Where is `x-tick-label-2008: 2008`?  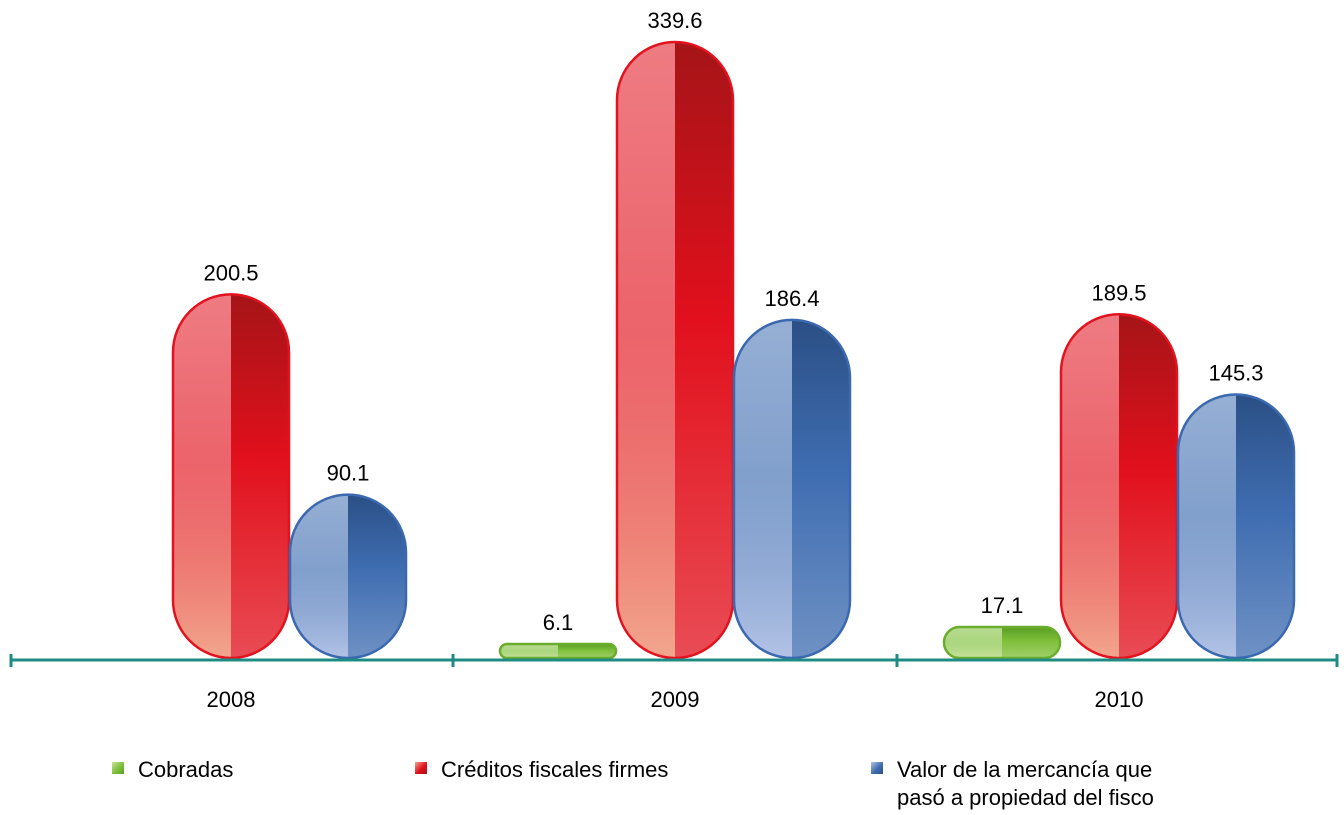 x-tick-label-2008: 2008 is located at coordinates (231, 699).